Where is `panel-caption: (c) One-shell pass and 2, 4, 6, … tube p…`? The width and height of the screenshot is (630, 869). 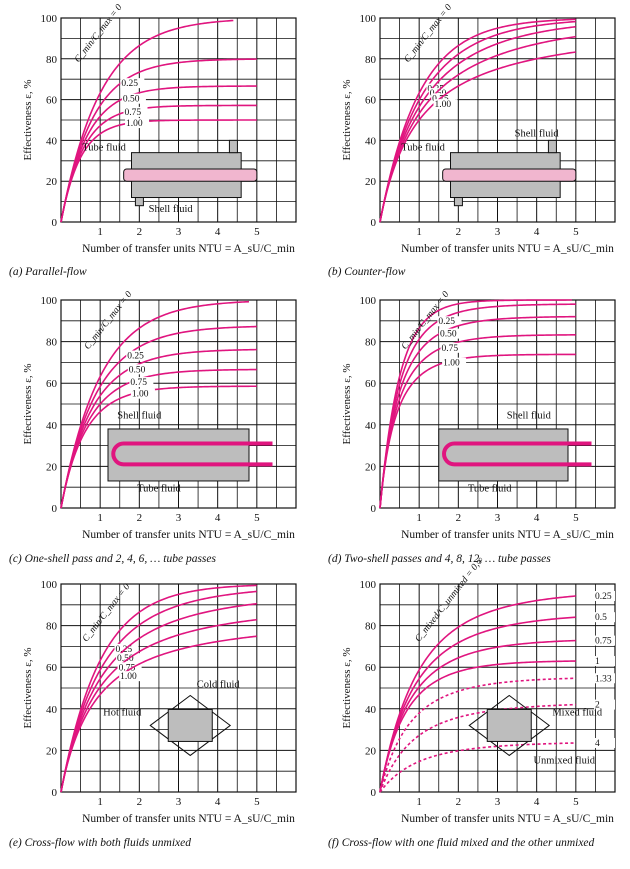
panel-caption: (c) One-shell pass and 2, 4, 6, … tube p… is located at coordinates (113, 559).